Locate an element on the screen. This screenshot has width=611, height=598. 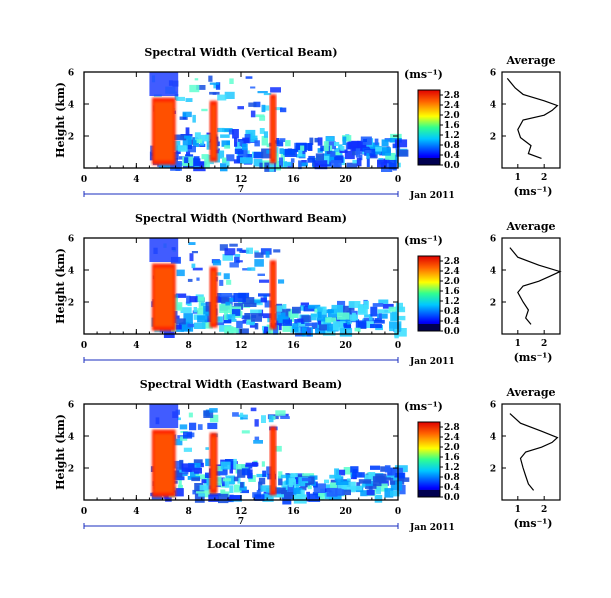
x-tick-label: 16 is located at coordinates (293, 346).